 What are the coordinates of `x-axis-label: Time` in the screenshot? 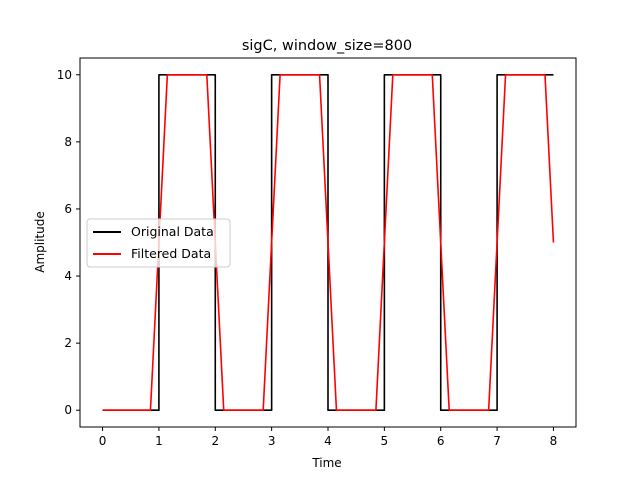 It's located at (326, 463).